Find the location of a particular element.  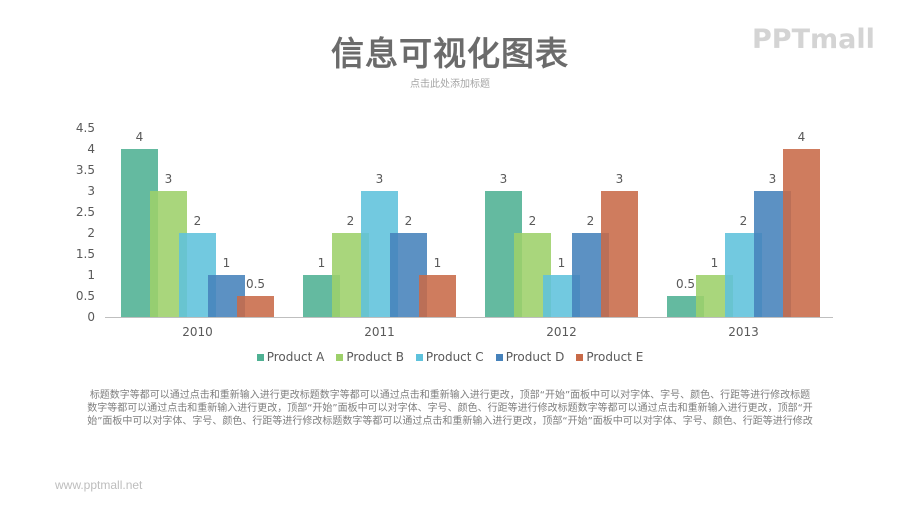

bar-product-e-2012 is located at coordinates (619, 254).